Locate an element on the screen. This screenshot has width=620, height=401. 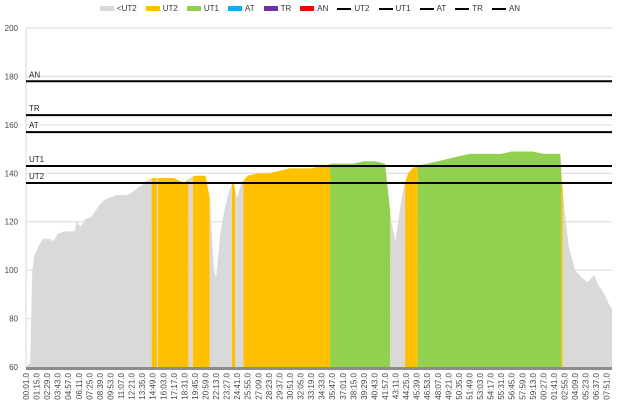
x-tick-label: 38:15.0 is located at coordinates (353, 385).